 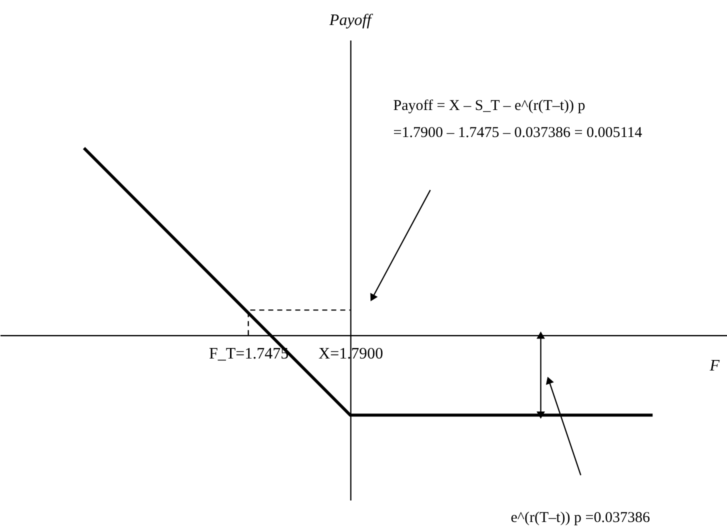 I want to click on text: Payoff, so click(x=351, y=20).